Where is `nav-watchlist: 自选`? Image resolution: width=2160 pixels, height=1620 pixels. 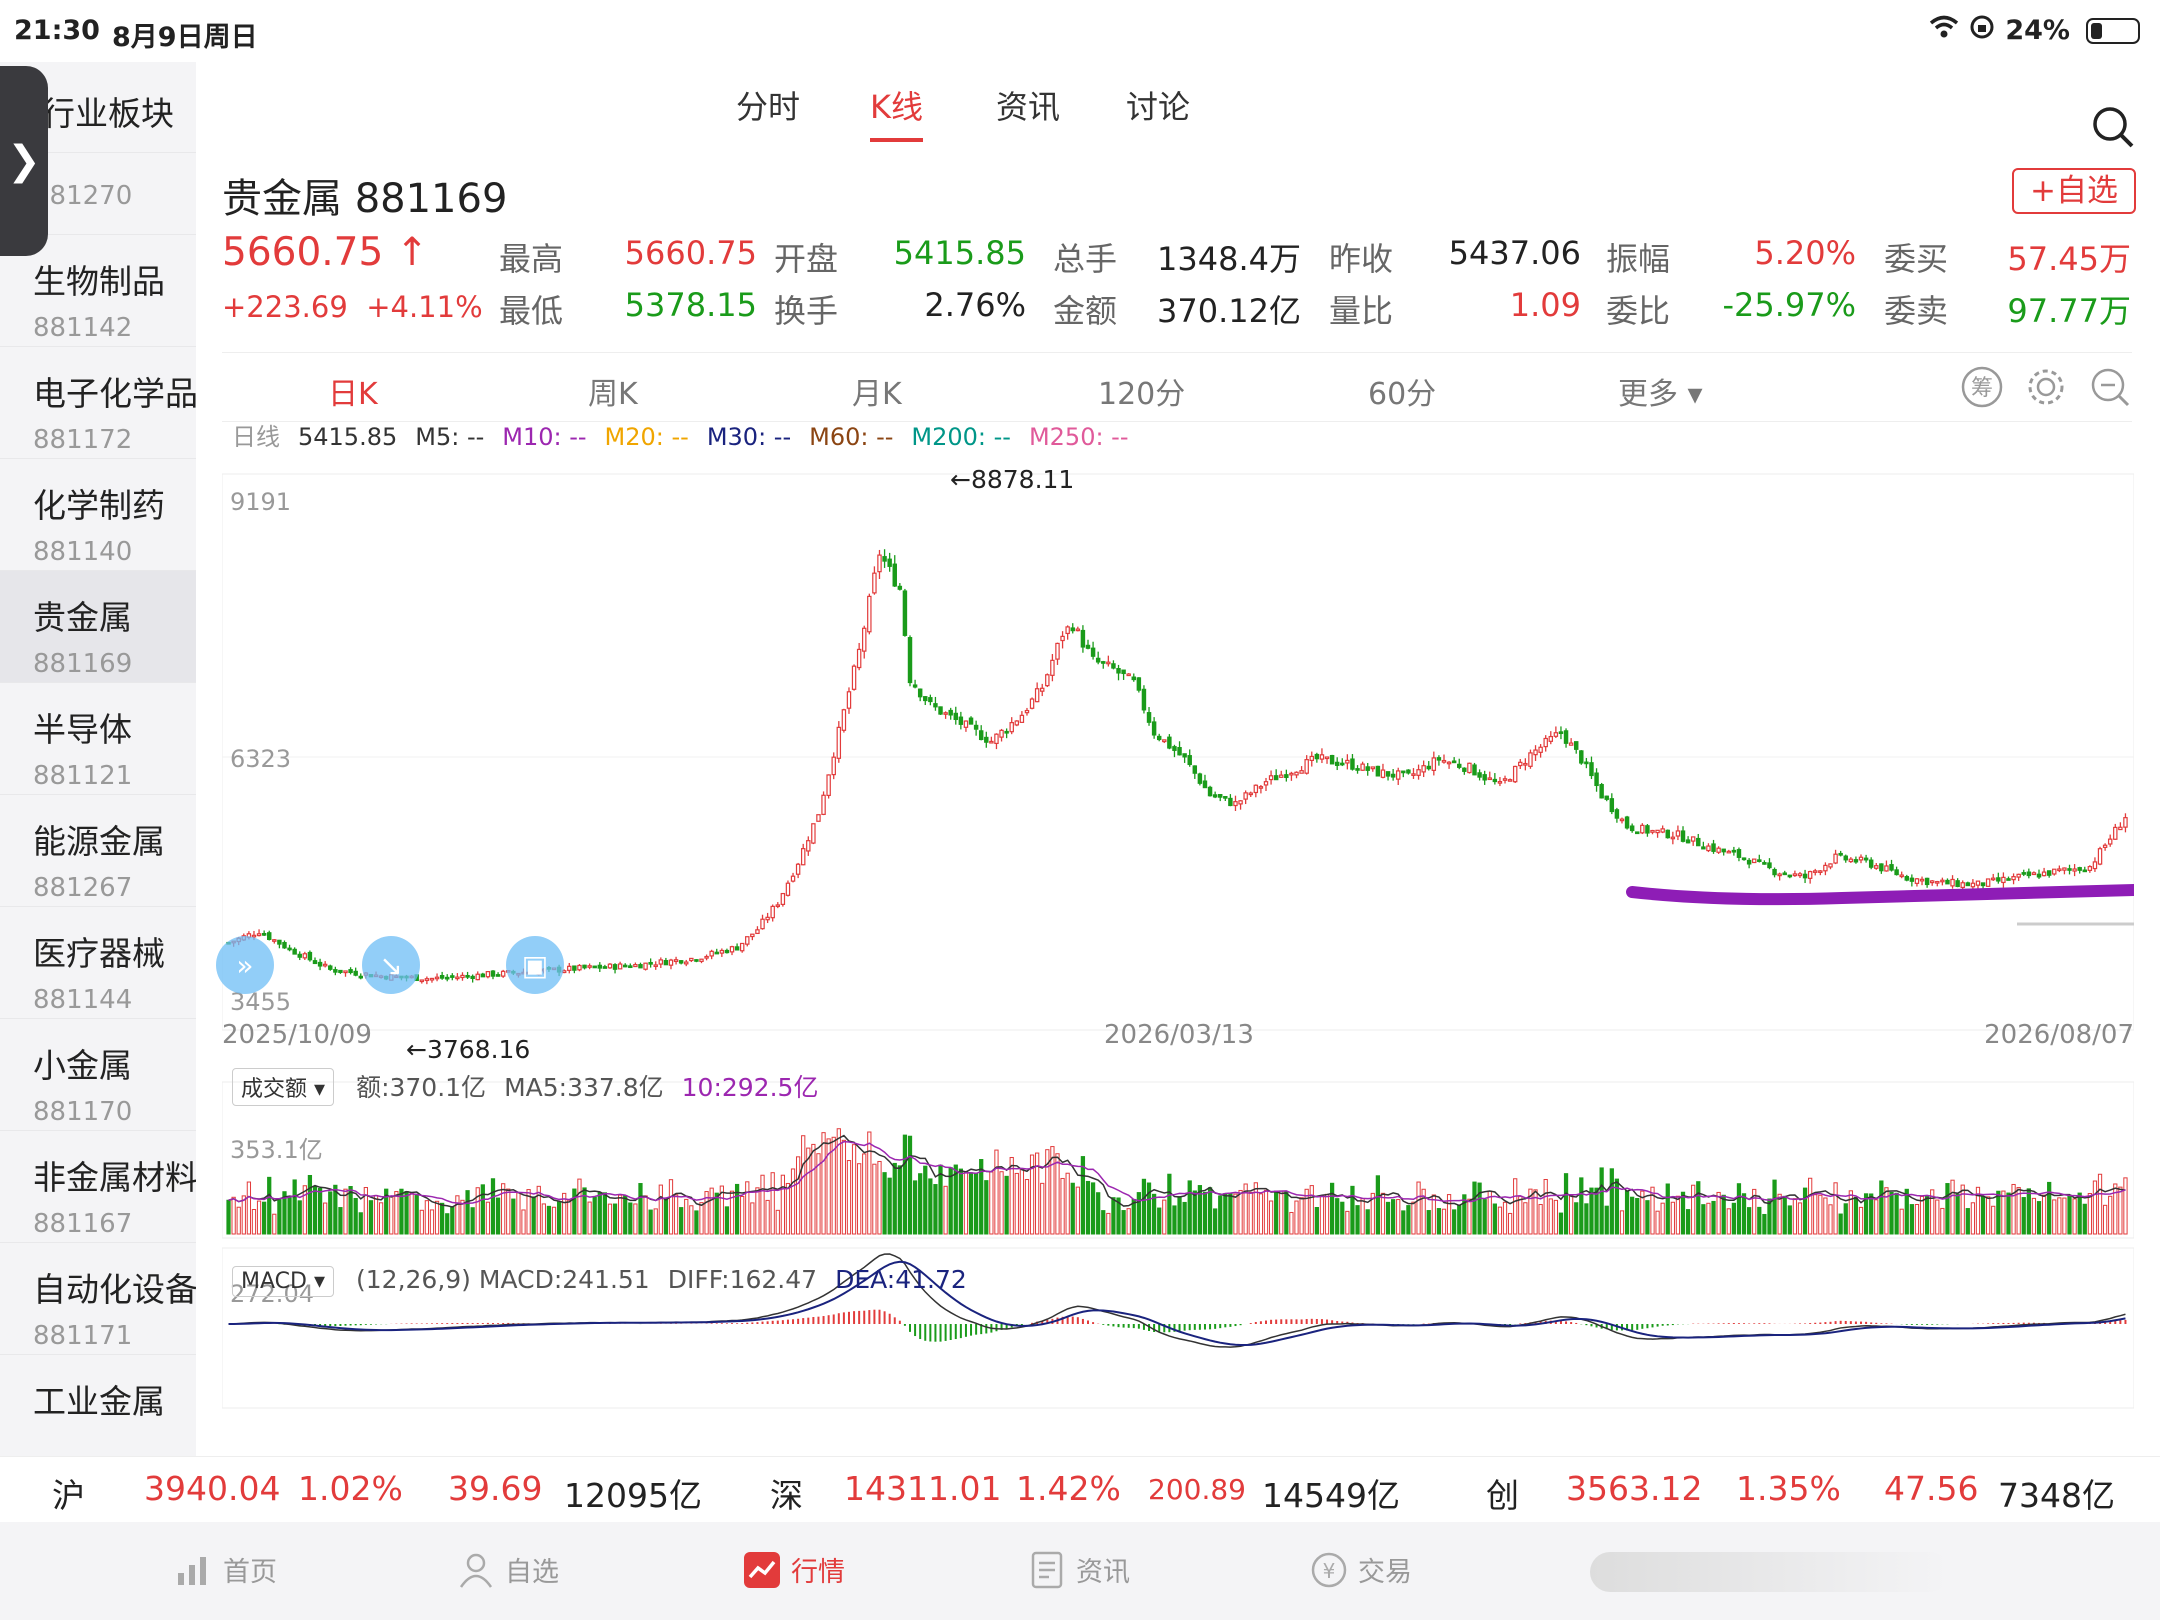 nav-watchlist: 自选 is located at coordinates (508, 1569).